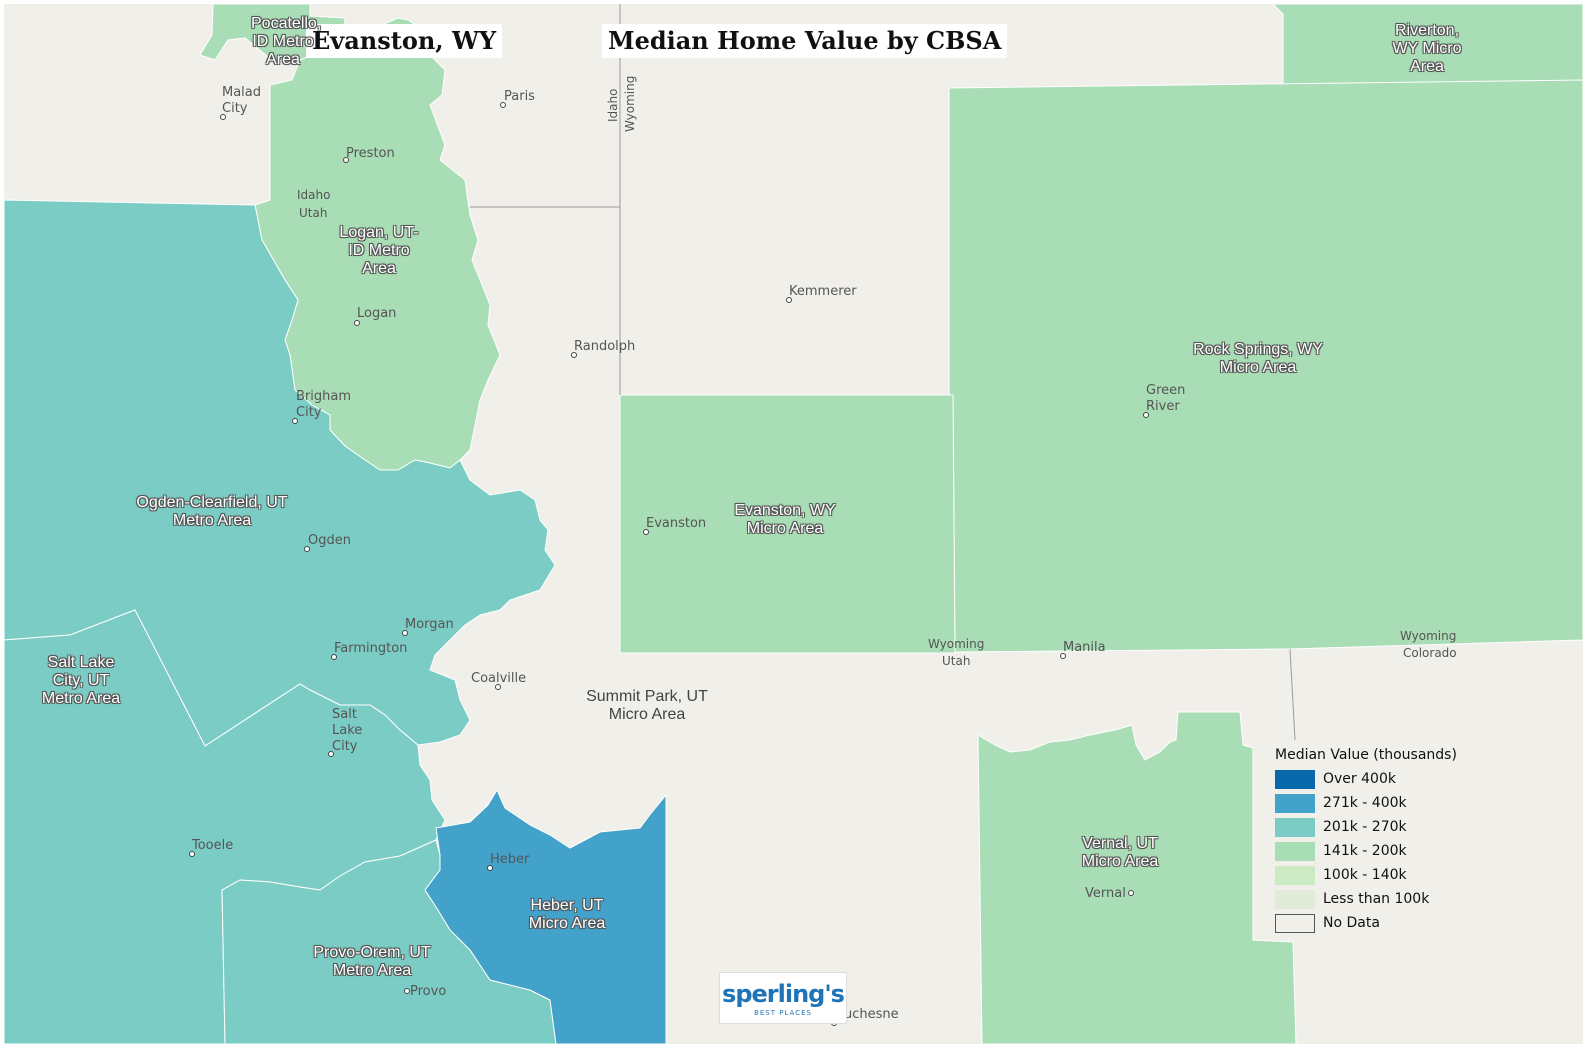 The height and width of the screenshot is (1058, 1587). I want to click on city-dot-randolph, so click(574, 355).